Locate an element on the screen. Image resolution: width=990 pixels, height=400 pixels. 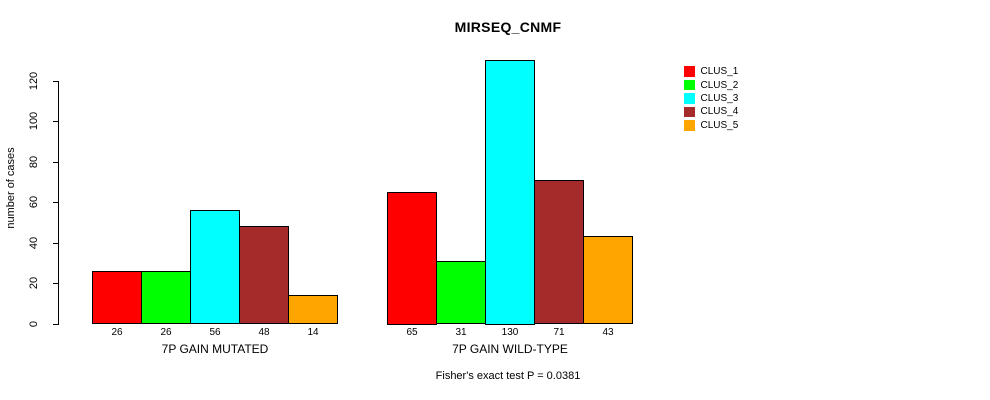
footnote: Fisher's exact test P = 0.0381 is located at coordinates (508, 376).